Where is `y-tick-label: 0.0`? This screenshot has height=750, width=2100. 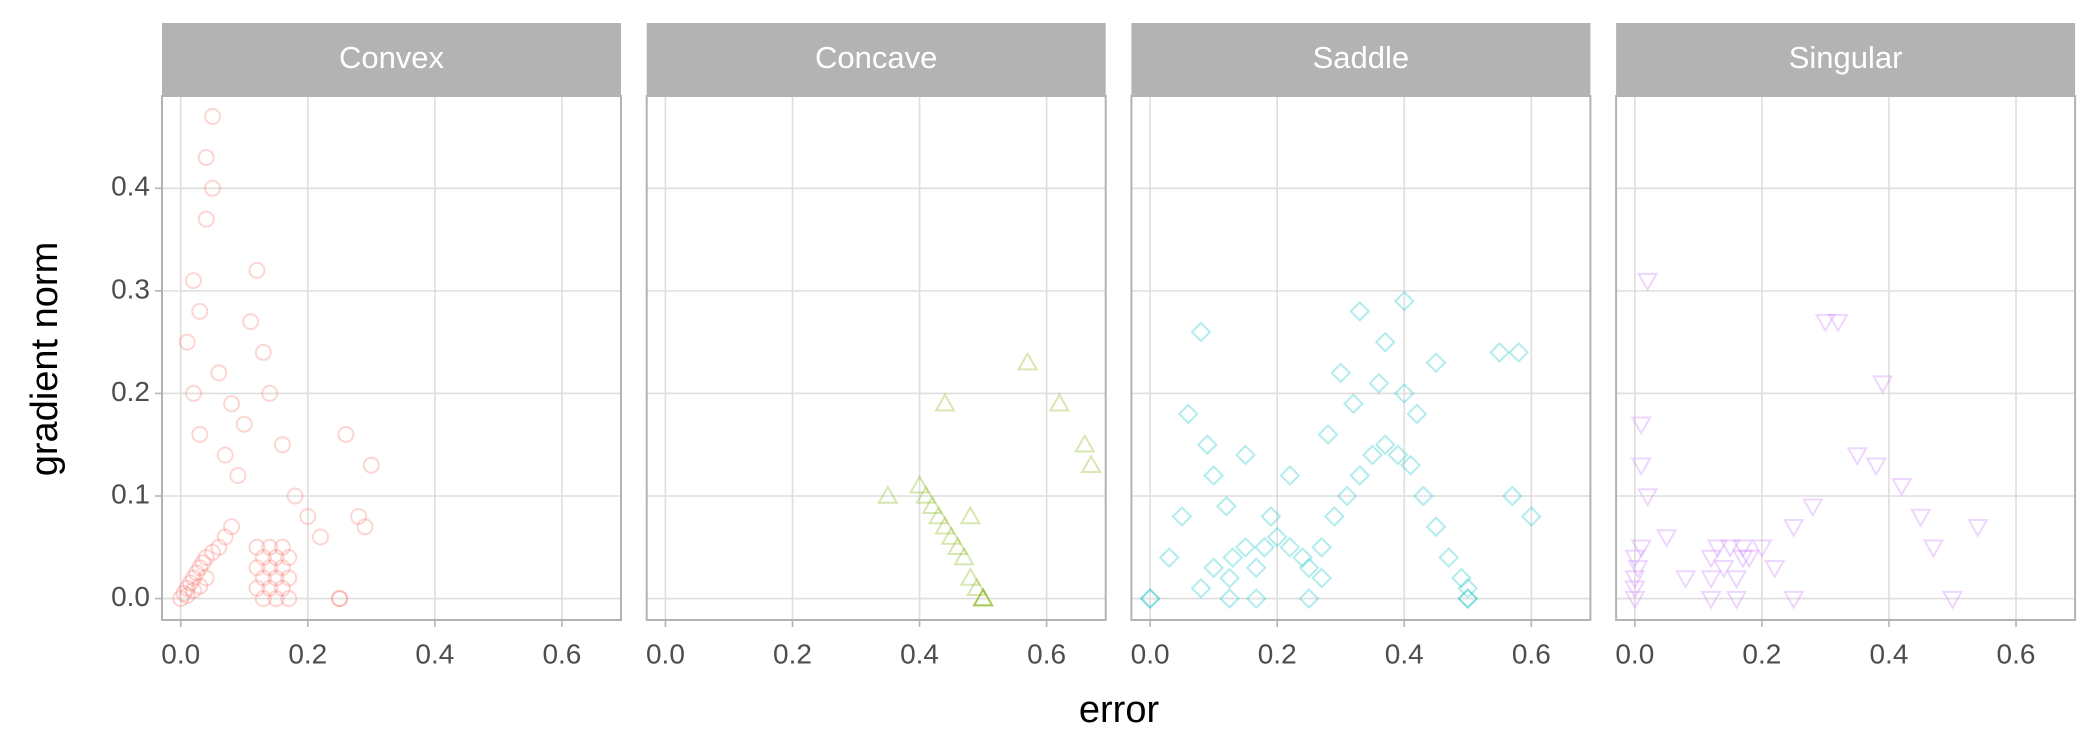 y-tick-label: 0.0 is located at coordinates (130, 596).